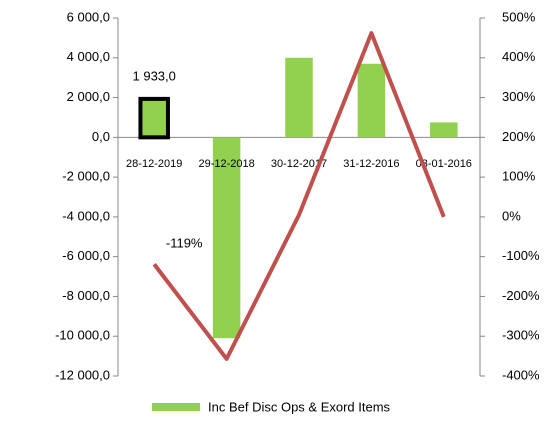 This screenshot has height=424, width=559. I want to click on y-tick-label: -2 000,0, so click(86, 176).